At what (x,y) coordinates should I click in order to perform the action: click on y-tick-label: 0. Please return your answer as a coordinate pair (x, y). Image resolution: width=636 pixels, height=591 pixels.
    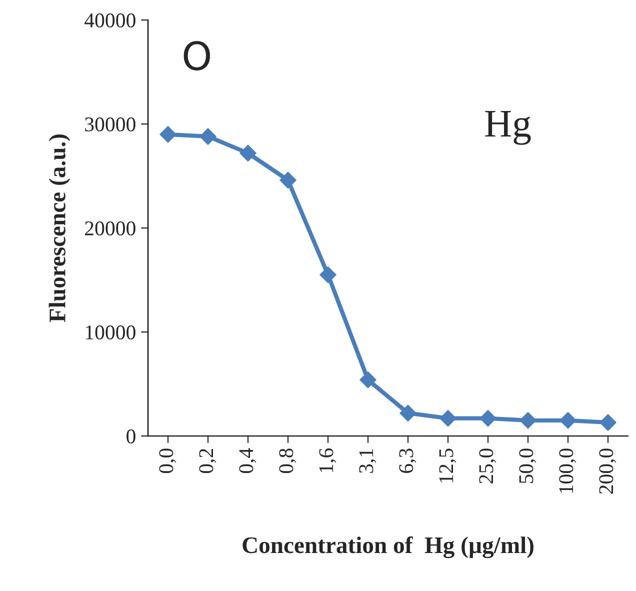
    Looking at the image, I should click on (131, 436).